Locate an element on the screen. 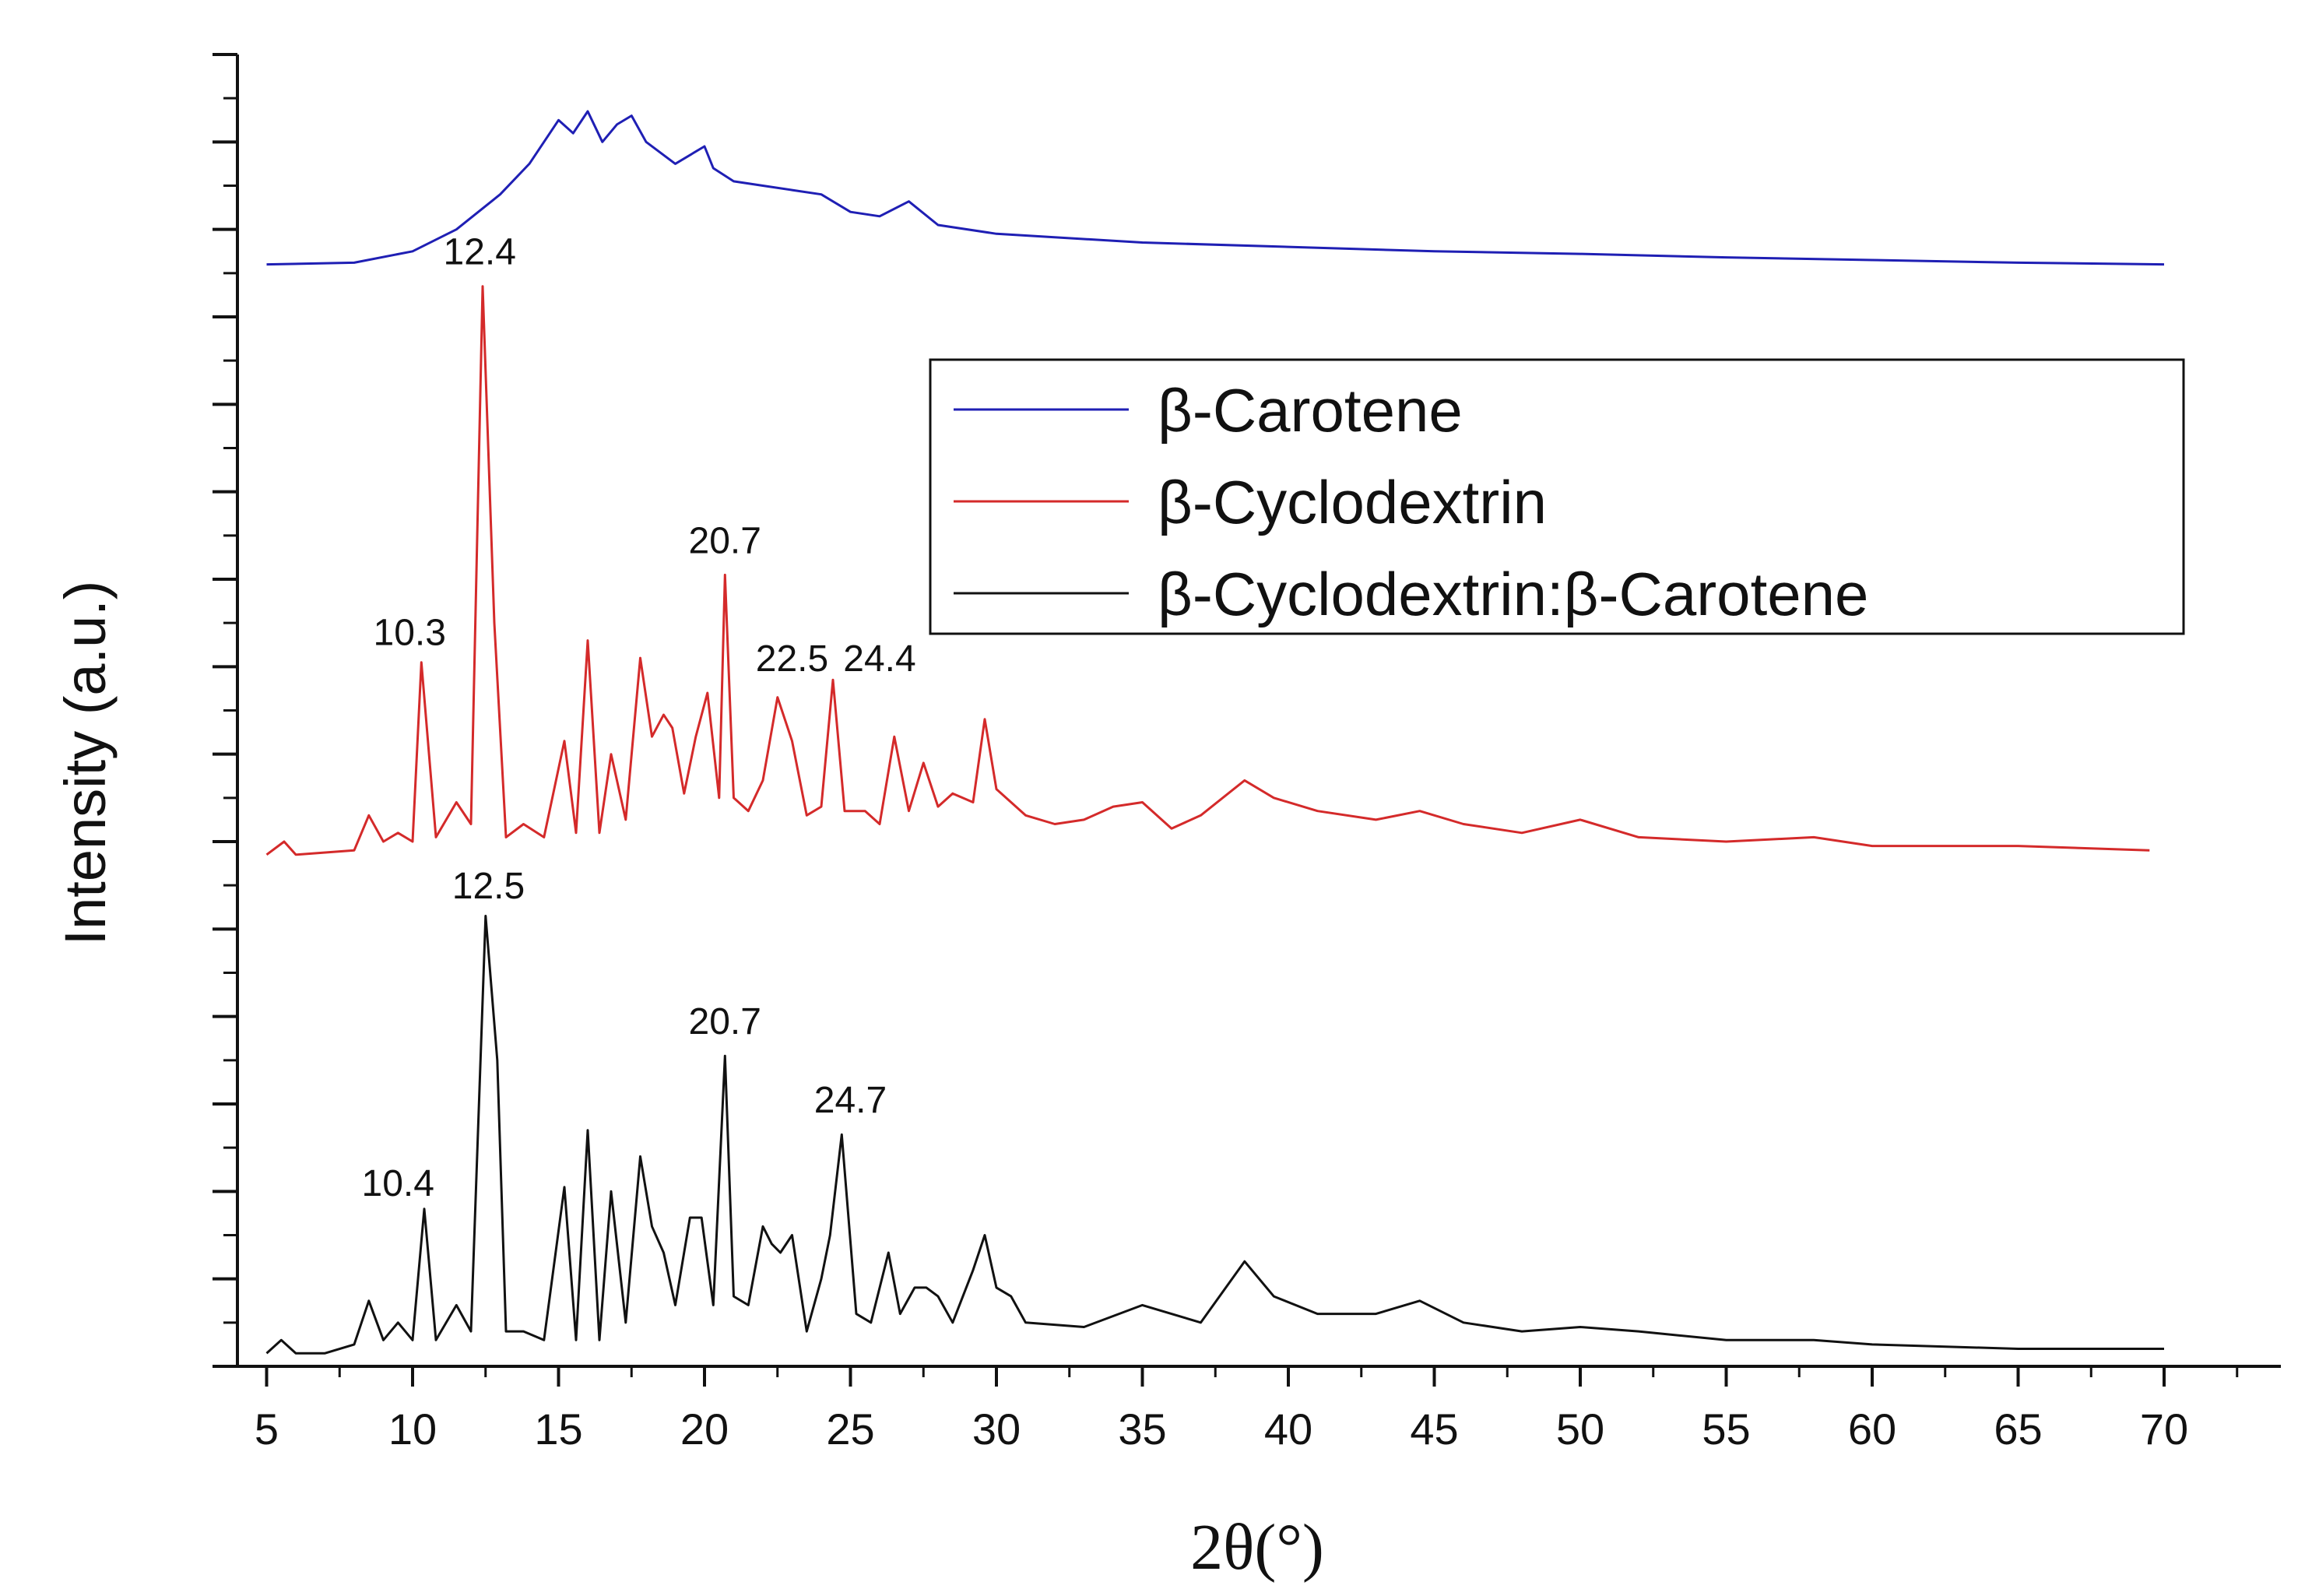  x-tick-label: 60 is located at coordinates (1872, 1429).